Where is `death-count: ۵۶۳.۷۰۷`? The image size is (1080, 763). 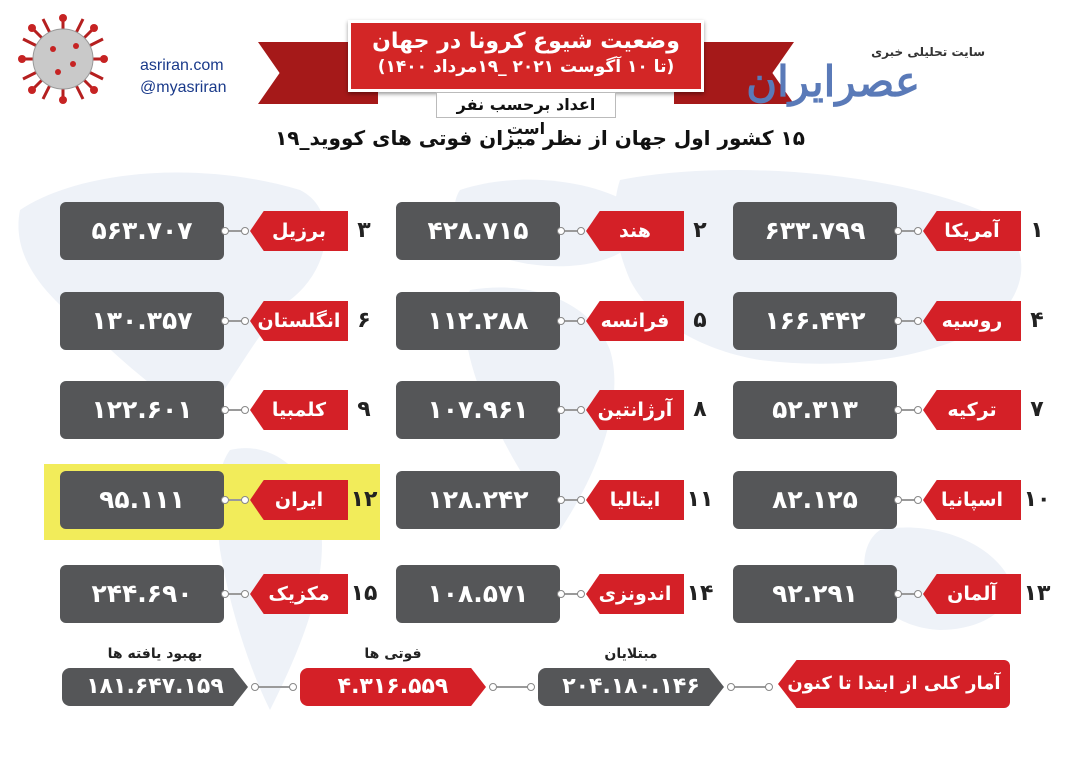
death-count: ۵۶۳.۷۰۷ is located at coordinates (142, 231).